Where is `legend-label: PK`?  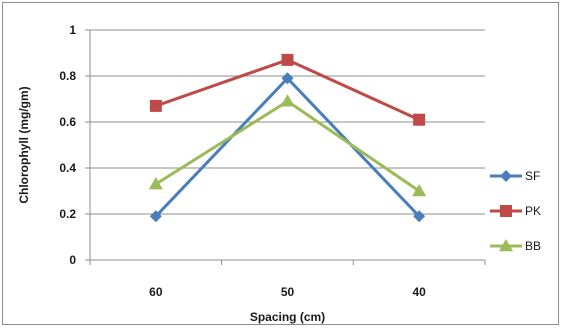
legend-label: PK is located at coordinates (533, 211).